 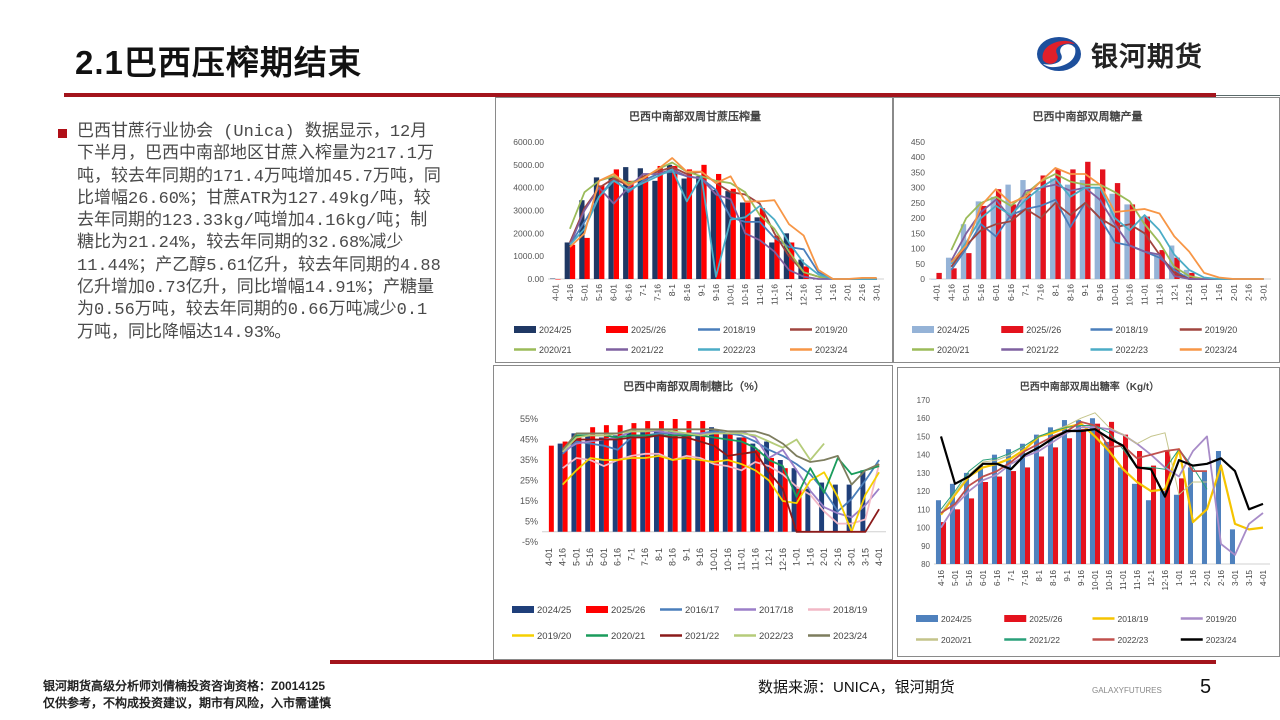 I want to click on legend-label: 2025//26, so click(x=648, y=330).